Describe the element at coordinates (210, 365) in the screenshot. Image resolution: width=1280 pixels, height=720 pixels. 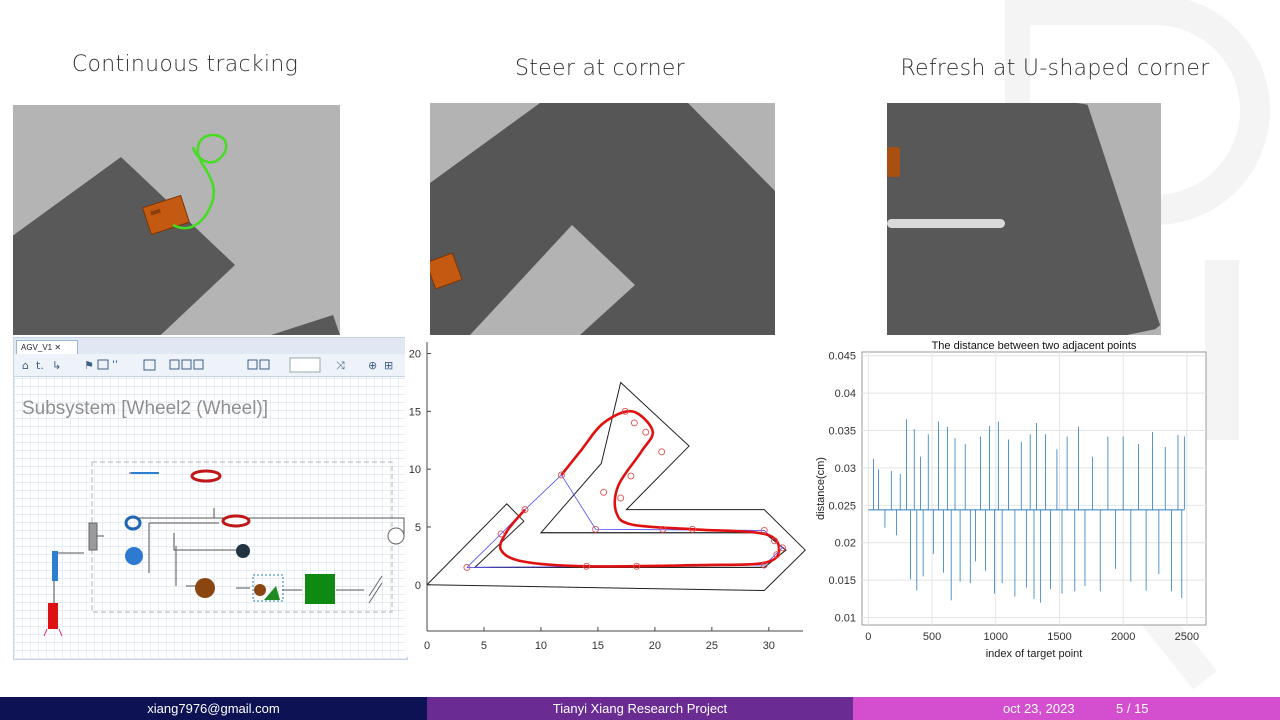
I see `simulink-toolbar: ⌂ t. ↳ ⚑ ʹʹ ⤨ ⊕ ⊞` at that location.